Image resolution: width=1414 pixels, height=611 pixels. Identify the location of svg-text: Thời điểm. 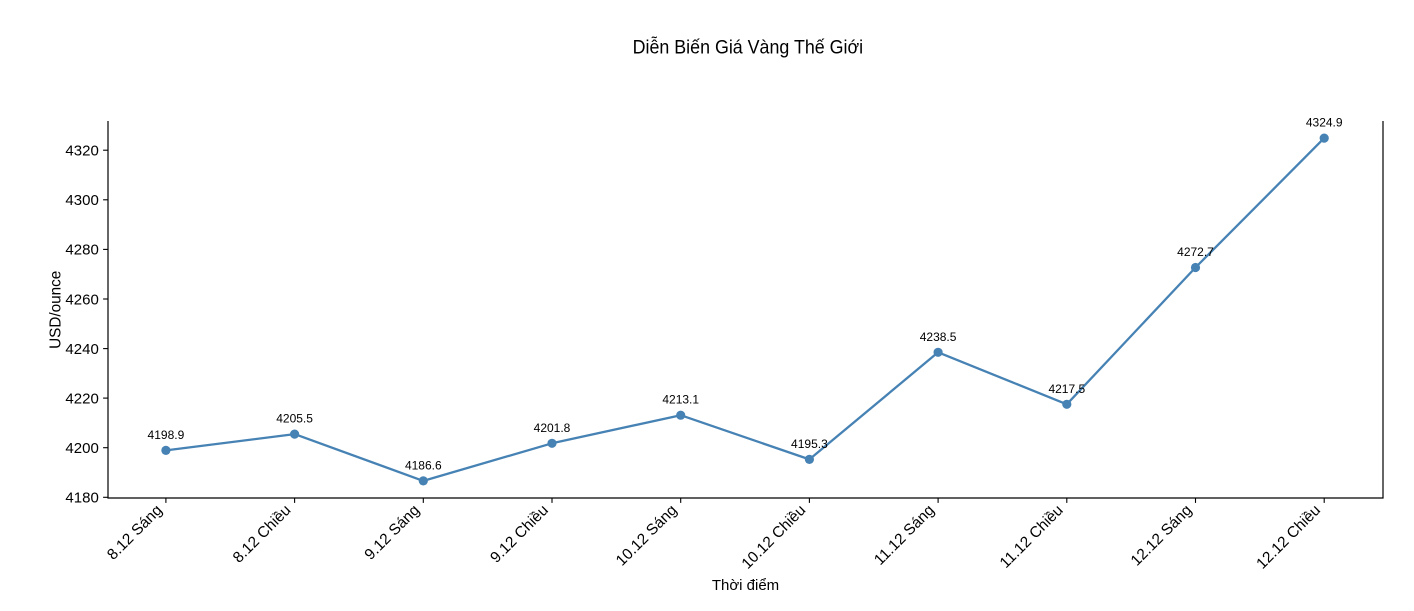
(745, 585).